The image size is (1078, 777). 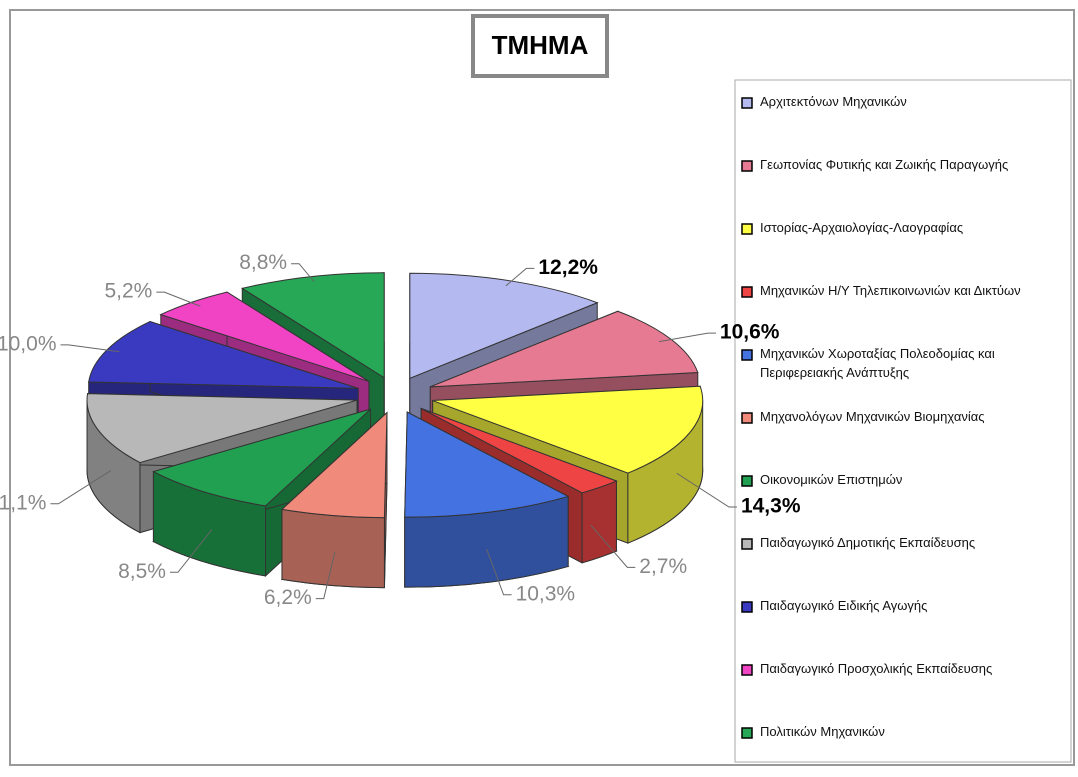 What do you see at coordinates (288, 597) in the screenshot?
I see `data-label: 6,2%` at bounding box center [288, 597].